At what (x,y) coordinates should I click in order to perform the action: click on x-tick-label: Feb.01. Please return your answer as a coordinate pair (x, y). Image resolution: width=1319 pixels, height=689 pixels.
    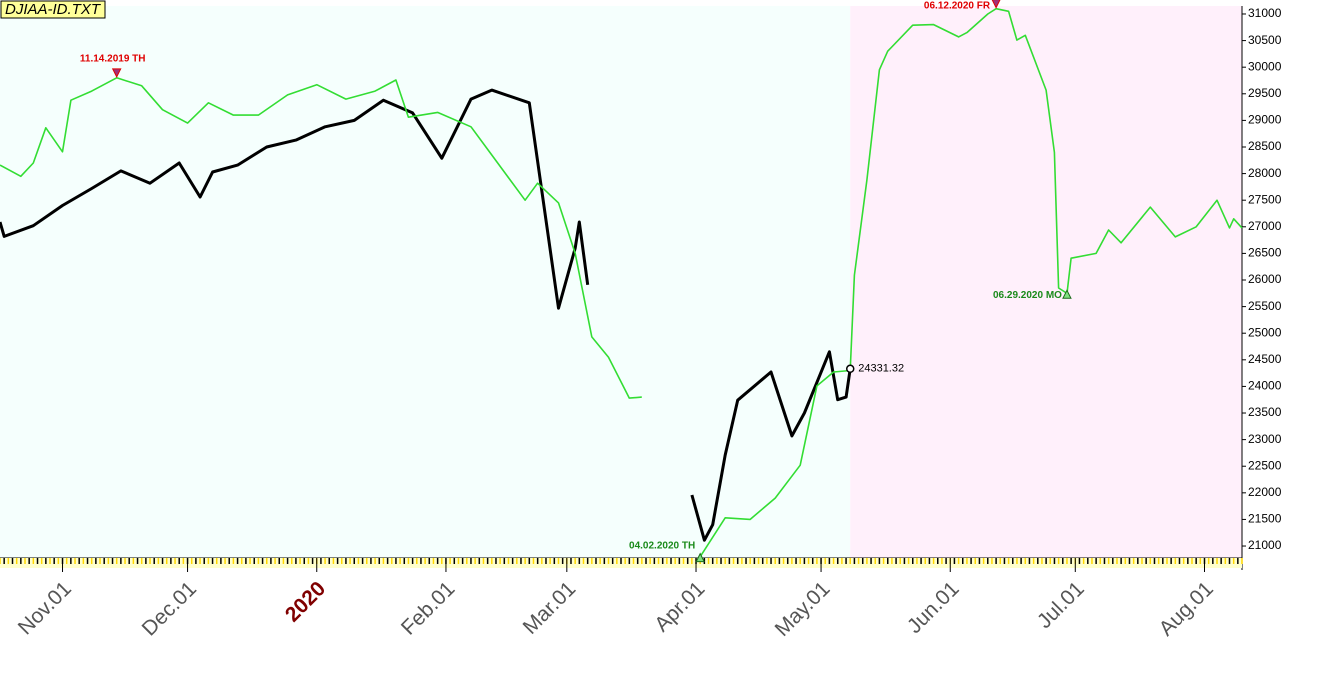
    Looking at the image, I should click on (428, 608).